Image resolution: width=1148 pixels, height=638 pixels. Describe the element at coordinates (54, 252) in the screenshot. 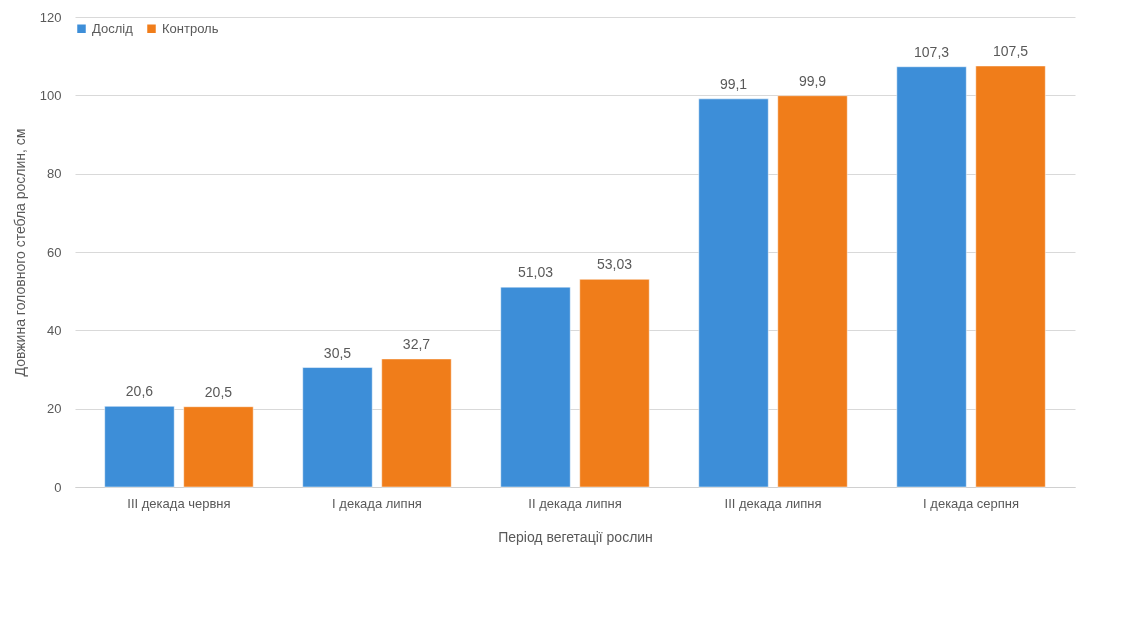

I see `y-tick-label: 60` at that location.